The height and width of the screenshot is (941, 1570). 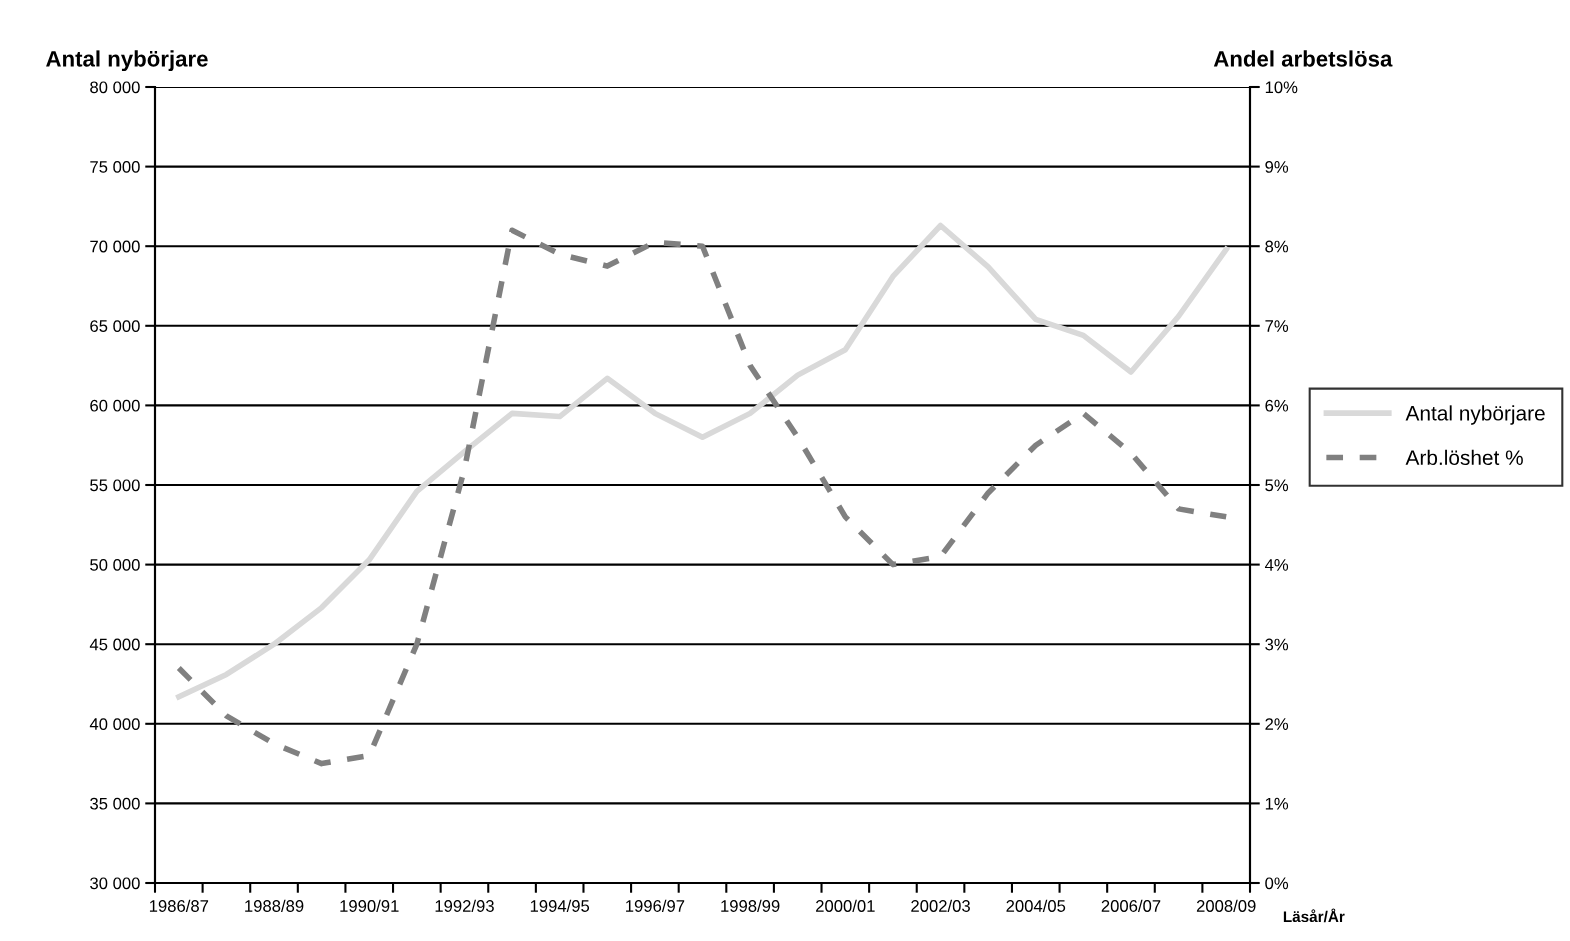 What do you see at coordinates (115, 246) in the screenshot?
I see `y-tick-label: 70 000` at bounding box center [115, 246].